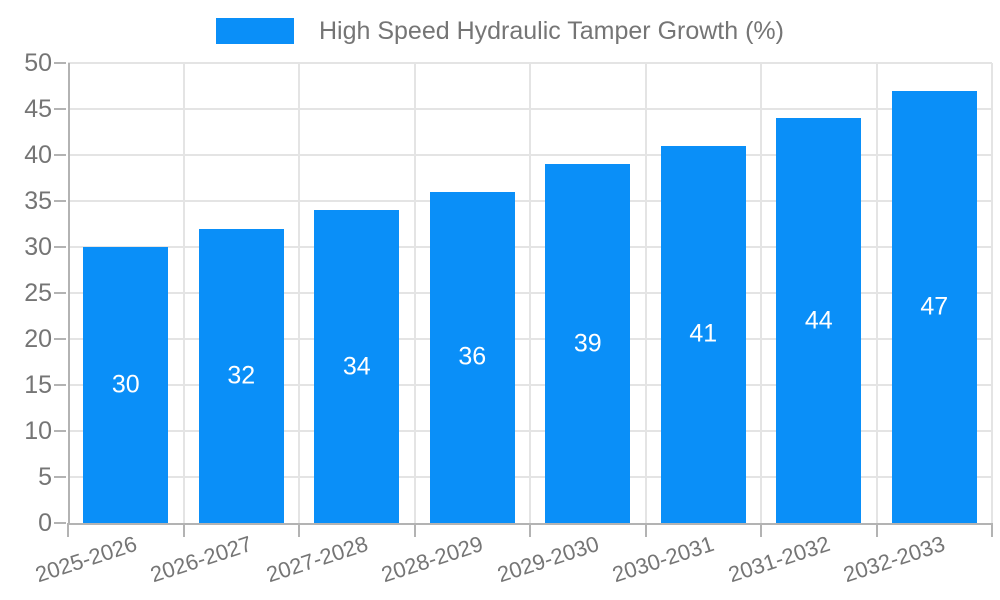 The image size is (1000, 600). I want to click on bar: 44, so click(819, 320).